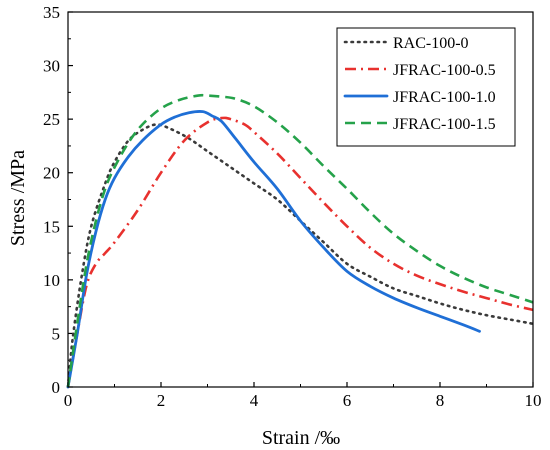 The width and height of the screenshot is (550, 450). What do you see at coordinates (533, 400) in the screenshot?
I see `x-tick-label: 10` at bounding box center [533, 400].